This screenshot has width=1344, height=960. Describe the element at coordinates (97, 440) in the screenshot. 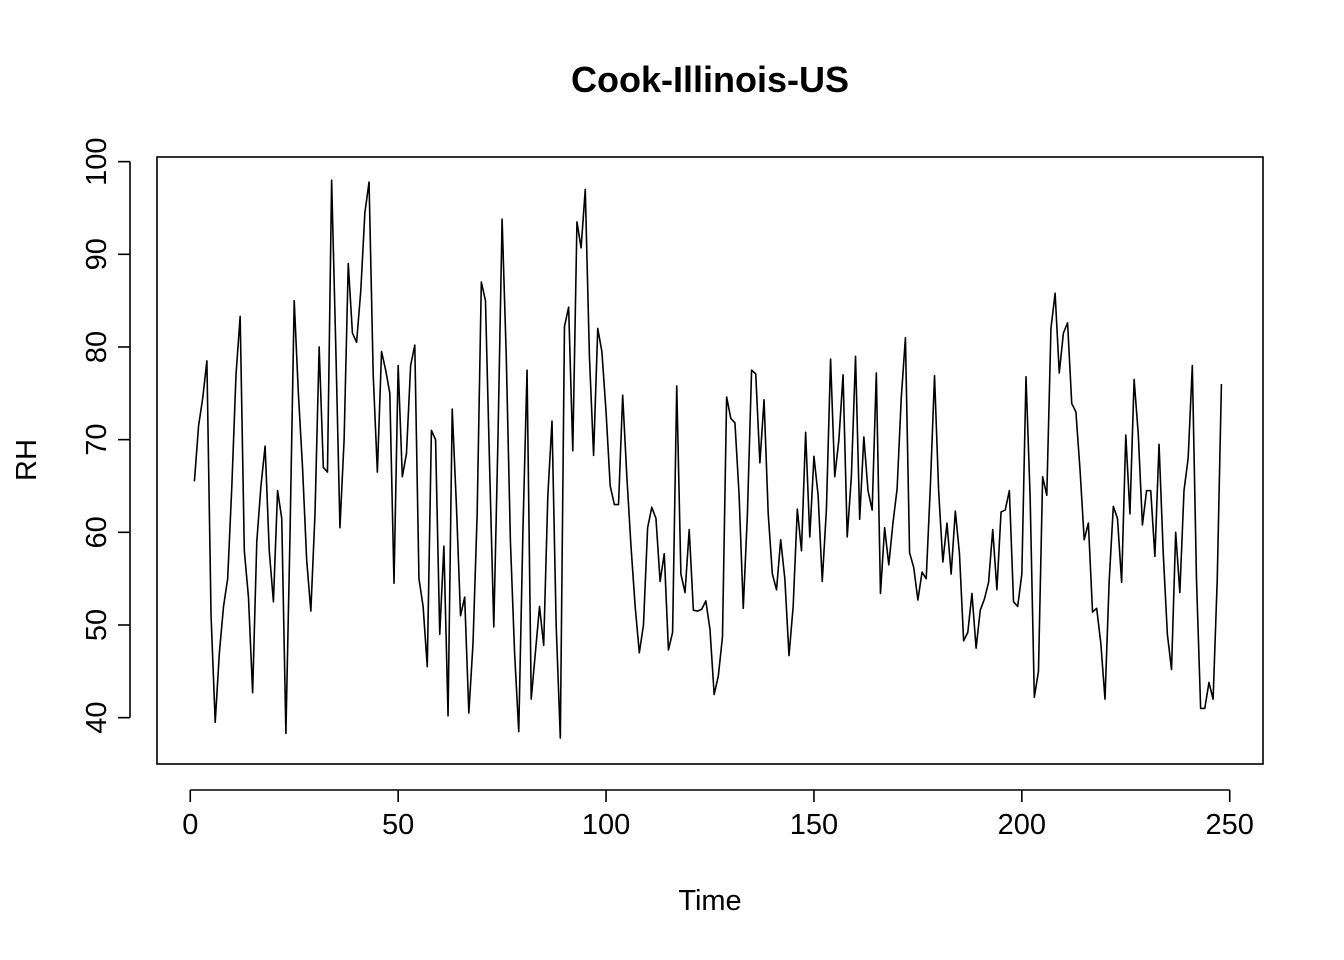

I see `y-tick-label: 70` at that location.